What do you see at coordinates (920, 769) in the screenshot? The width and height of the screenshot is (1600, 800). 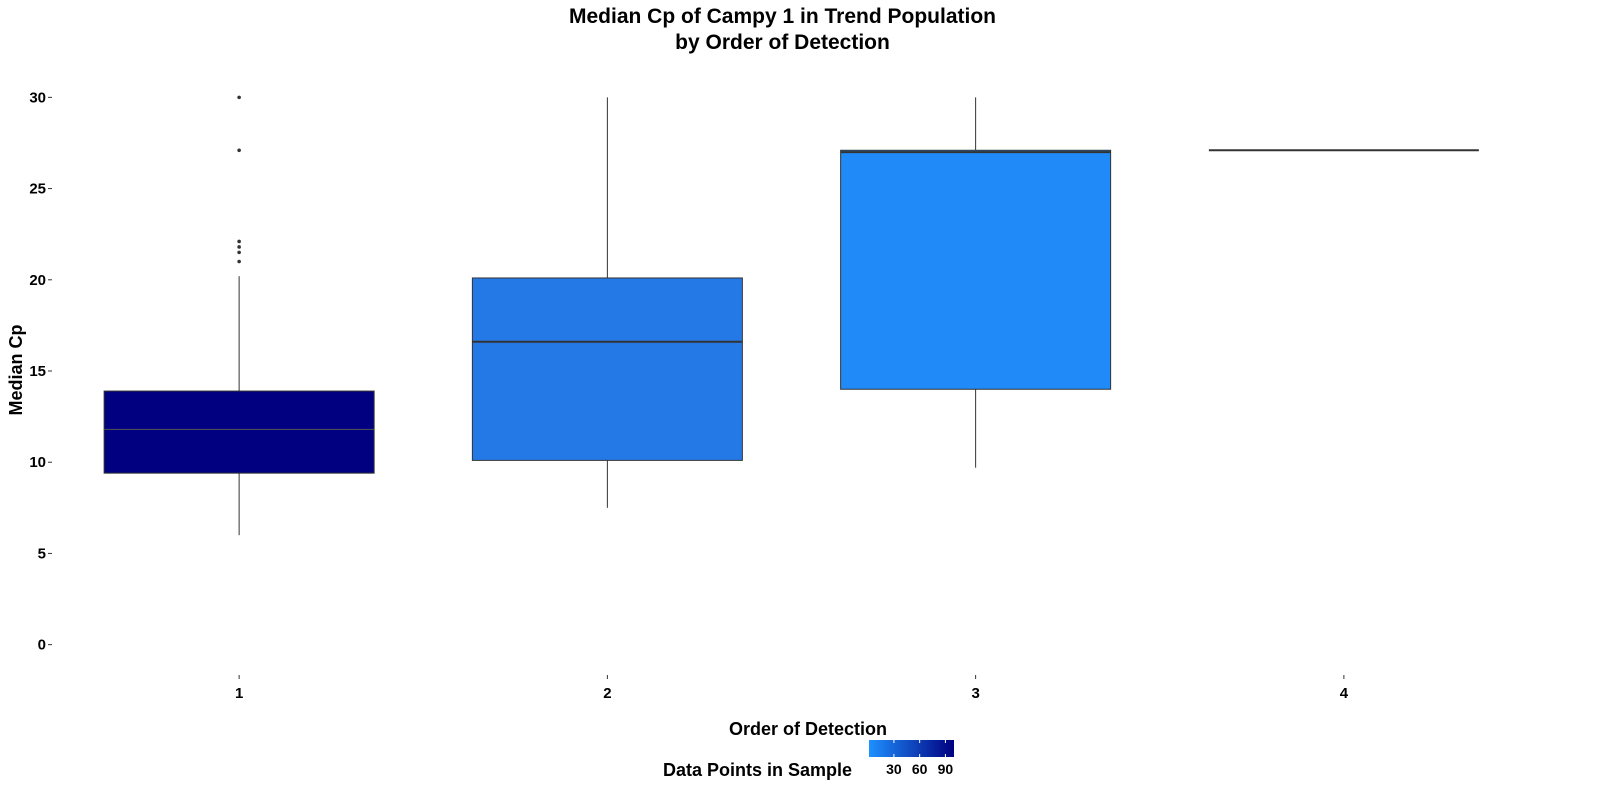 I see `legend-tick-label: 60` at bounding box center [920, 769].